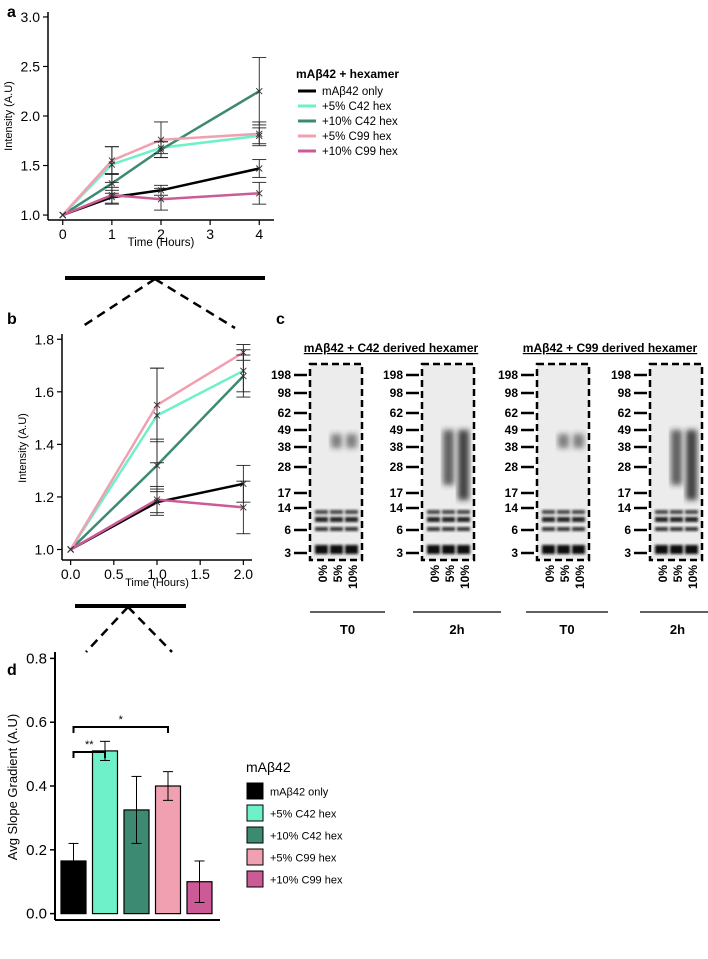  What do you see at coordinates (678, 574) in the screenshot?
I see `gel-lane-label-5: 5%` at bounding box center [678, 574].